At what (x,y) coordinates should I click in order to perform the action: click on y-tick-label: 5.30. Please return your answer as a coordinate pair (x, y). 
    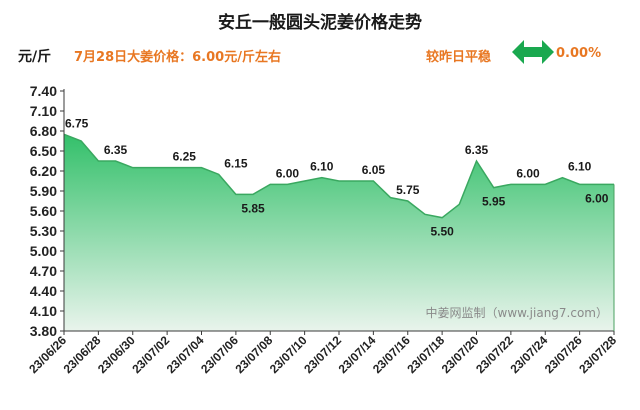
    Looking at the image, I should click on (43, 231).